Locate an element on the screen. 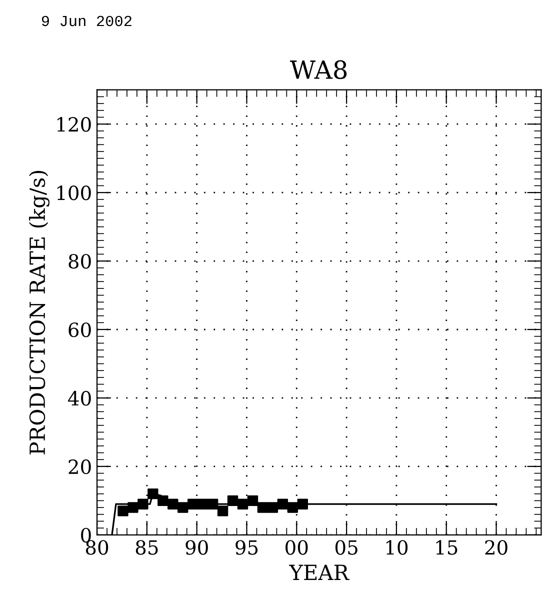  y-tick-label: 120 is located at coordinates (74, 124).